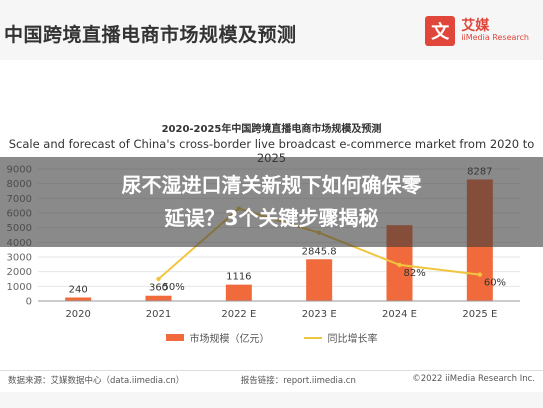 This screenshot has width=543, height=408. Describe the element at coordinates (495, 283) in the screenshot. I see `growth-label: 60%` at that location.